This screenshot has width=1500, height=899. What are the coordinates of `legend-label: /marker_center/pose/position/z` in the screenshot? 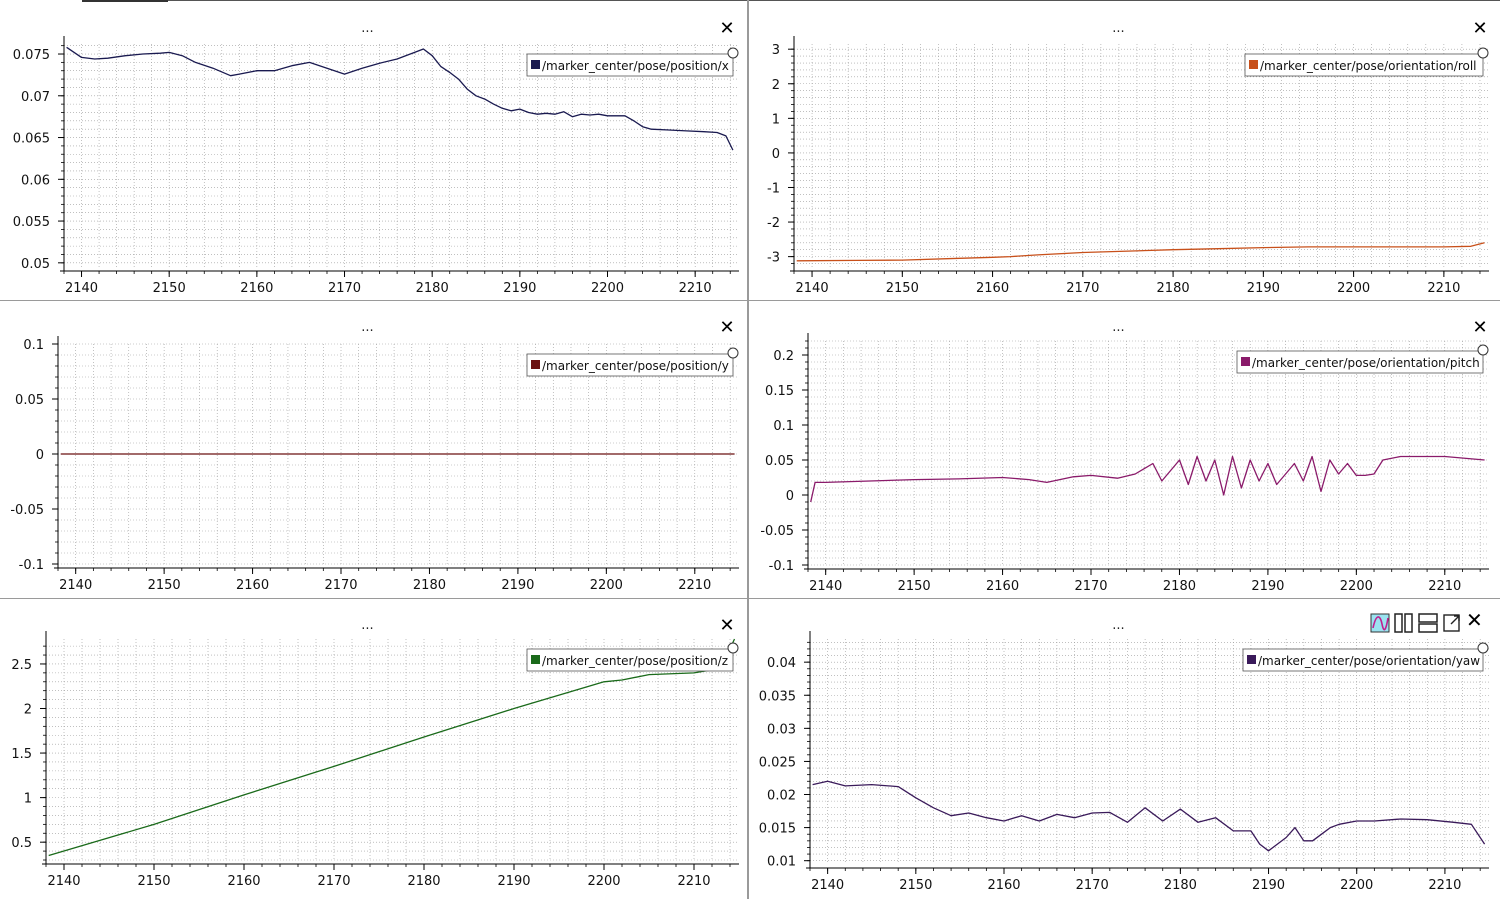 It's located at (635, 661).